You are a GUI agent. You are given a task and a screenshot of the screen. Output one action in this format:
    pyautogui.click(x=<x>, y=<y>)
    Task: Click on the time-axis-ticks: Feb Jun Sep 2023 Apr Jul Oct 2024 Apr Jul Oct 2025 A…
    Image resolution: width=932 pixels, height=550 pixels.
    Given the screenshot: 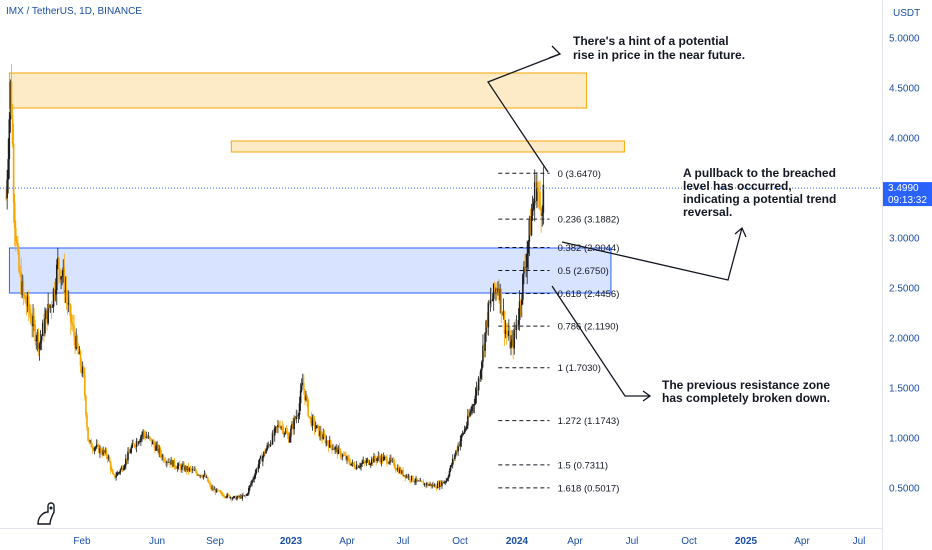 What is the action you would take?
    pyautogui.click(x=469, y=541)
    